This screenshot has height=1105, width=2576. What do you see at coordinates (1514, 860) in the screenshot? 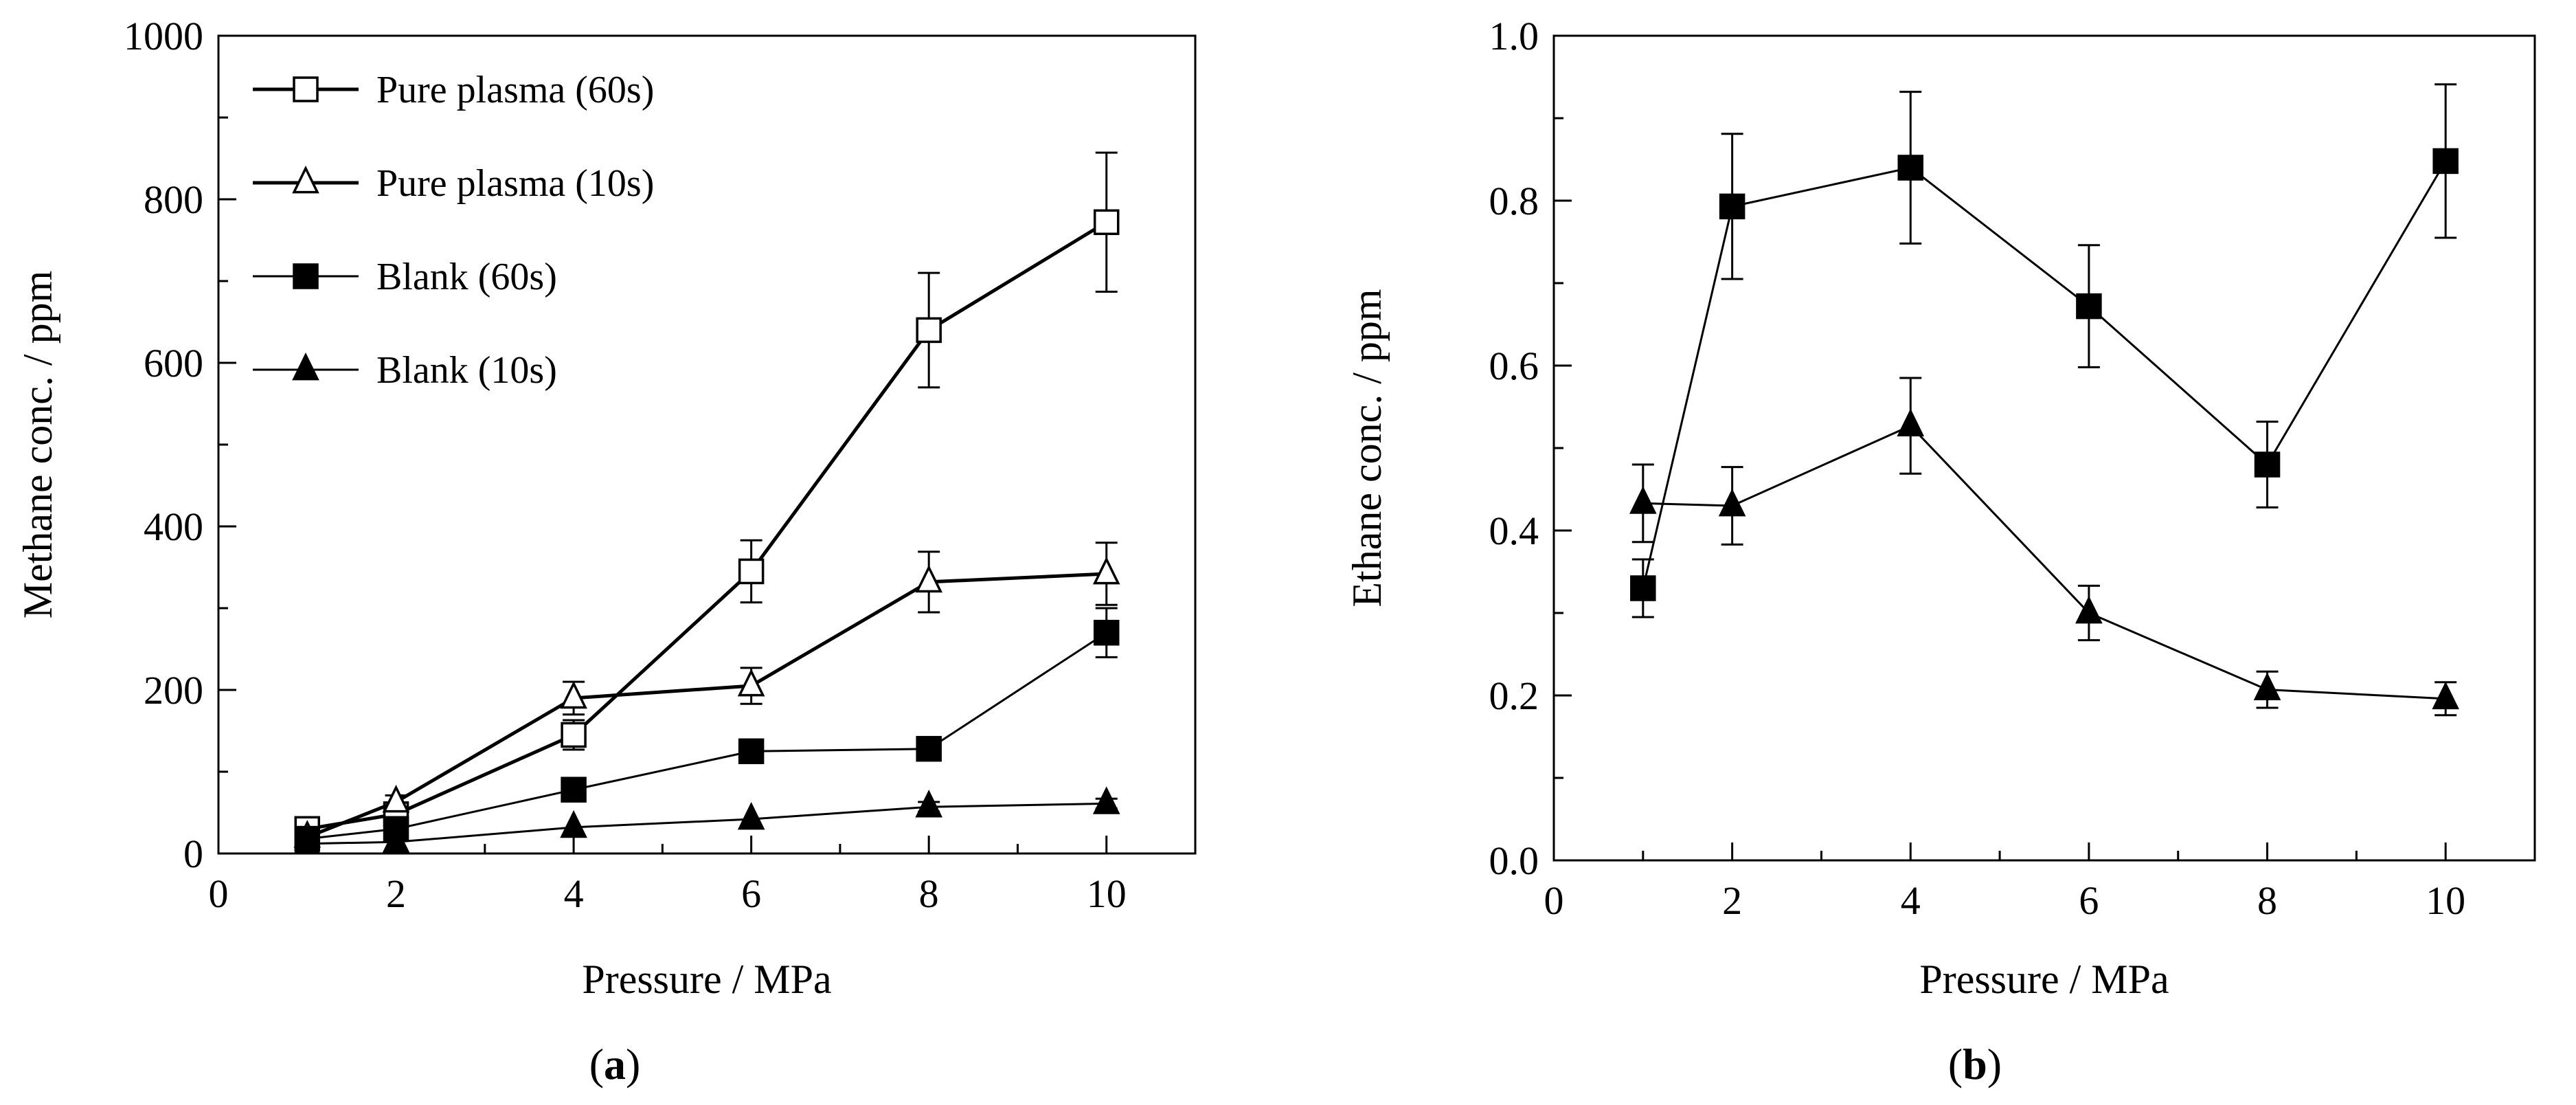
I see `y-tick-label: 0.0` at bounding box center [1514, 860].